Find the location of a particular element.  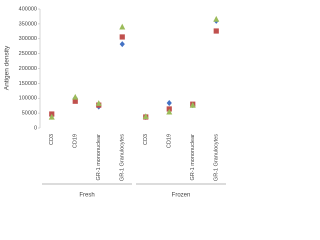

y-tick-label: 200000 is located at coordinates (28, 69).